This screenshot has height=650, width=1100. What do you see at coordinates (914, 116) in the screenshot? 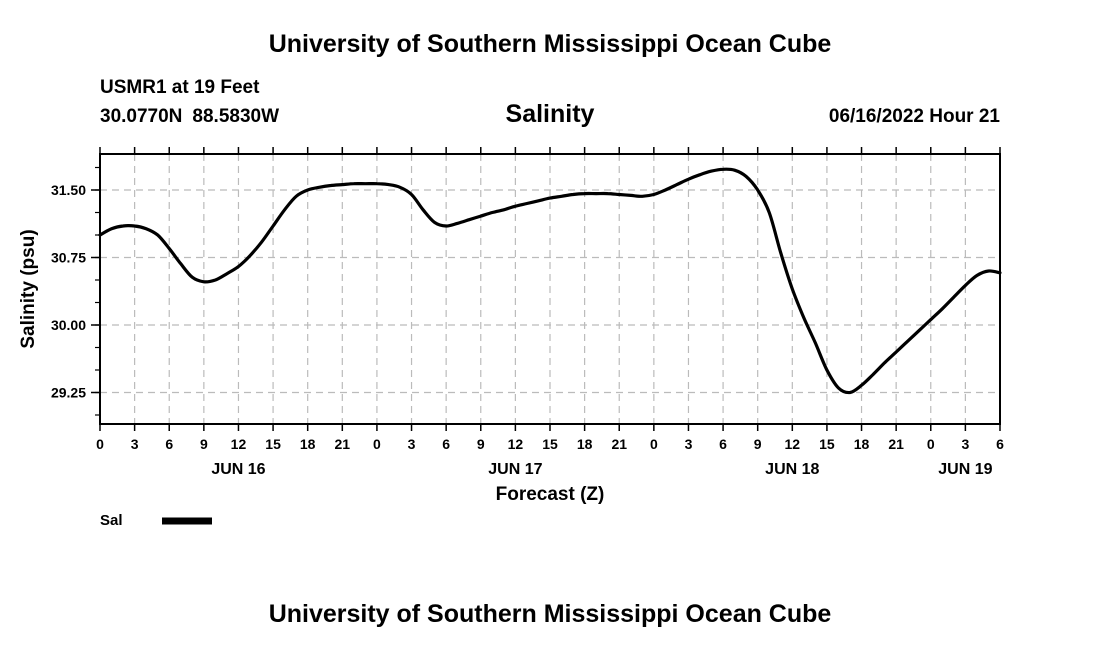
I see `forecast-timestamp: 06/16/2022 Hour 21` at bounding box center [914, 116].